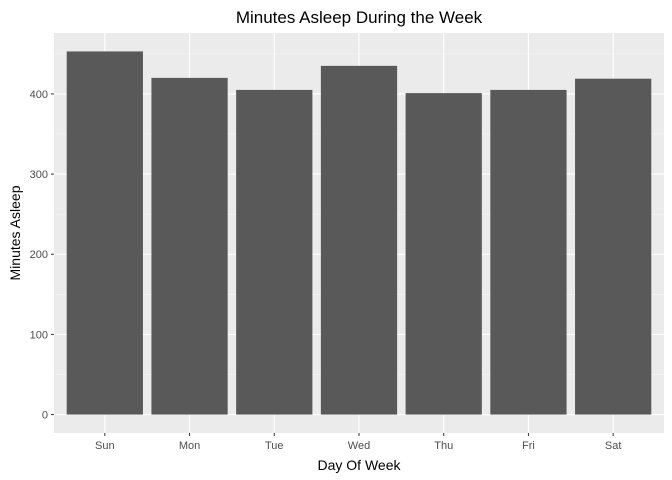 The height and width of the screenshot is (480, 672). I want to click on x-tick-label: Thu, so click(443, 446).